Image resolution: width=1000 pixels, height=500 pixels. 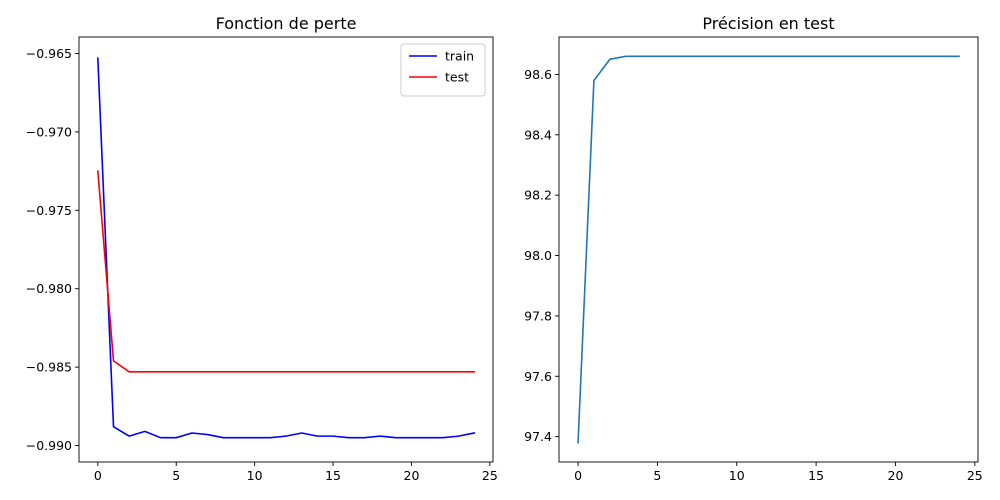 I want to click on loss-y-tick-label: −0.985, so click(x=49, y=367).